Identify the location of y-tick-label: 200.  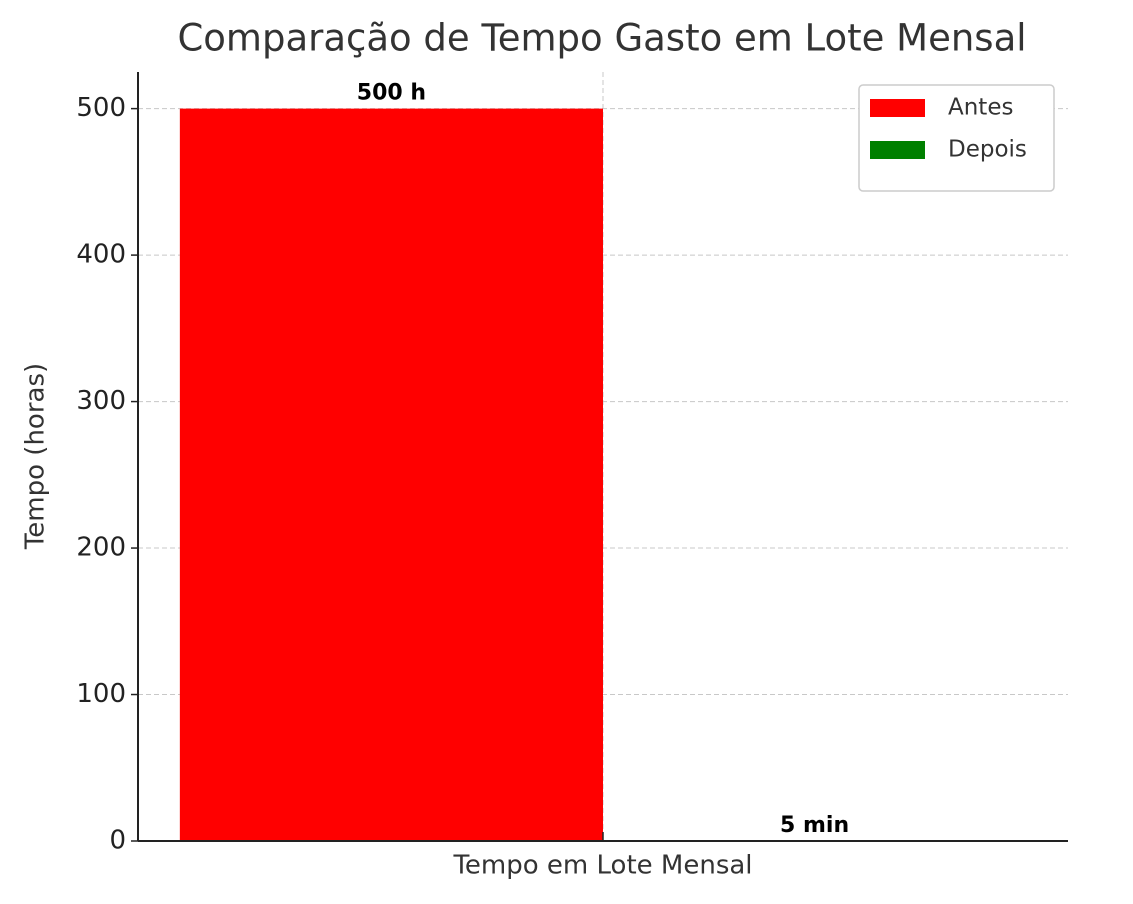
(101, 548).